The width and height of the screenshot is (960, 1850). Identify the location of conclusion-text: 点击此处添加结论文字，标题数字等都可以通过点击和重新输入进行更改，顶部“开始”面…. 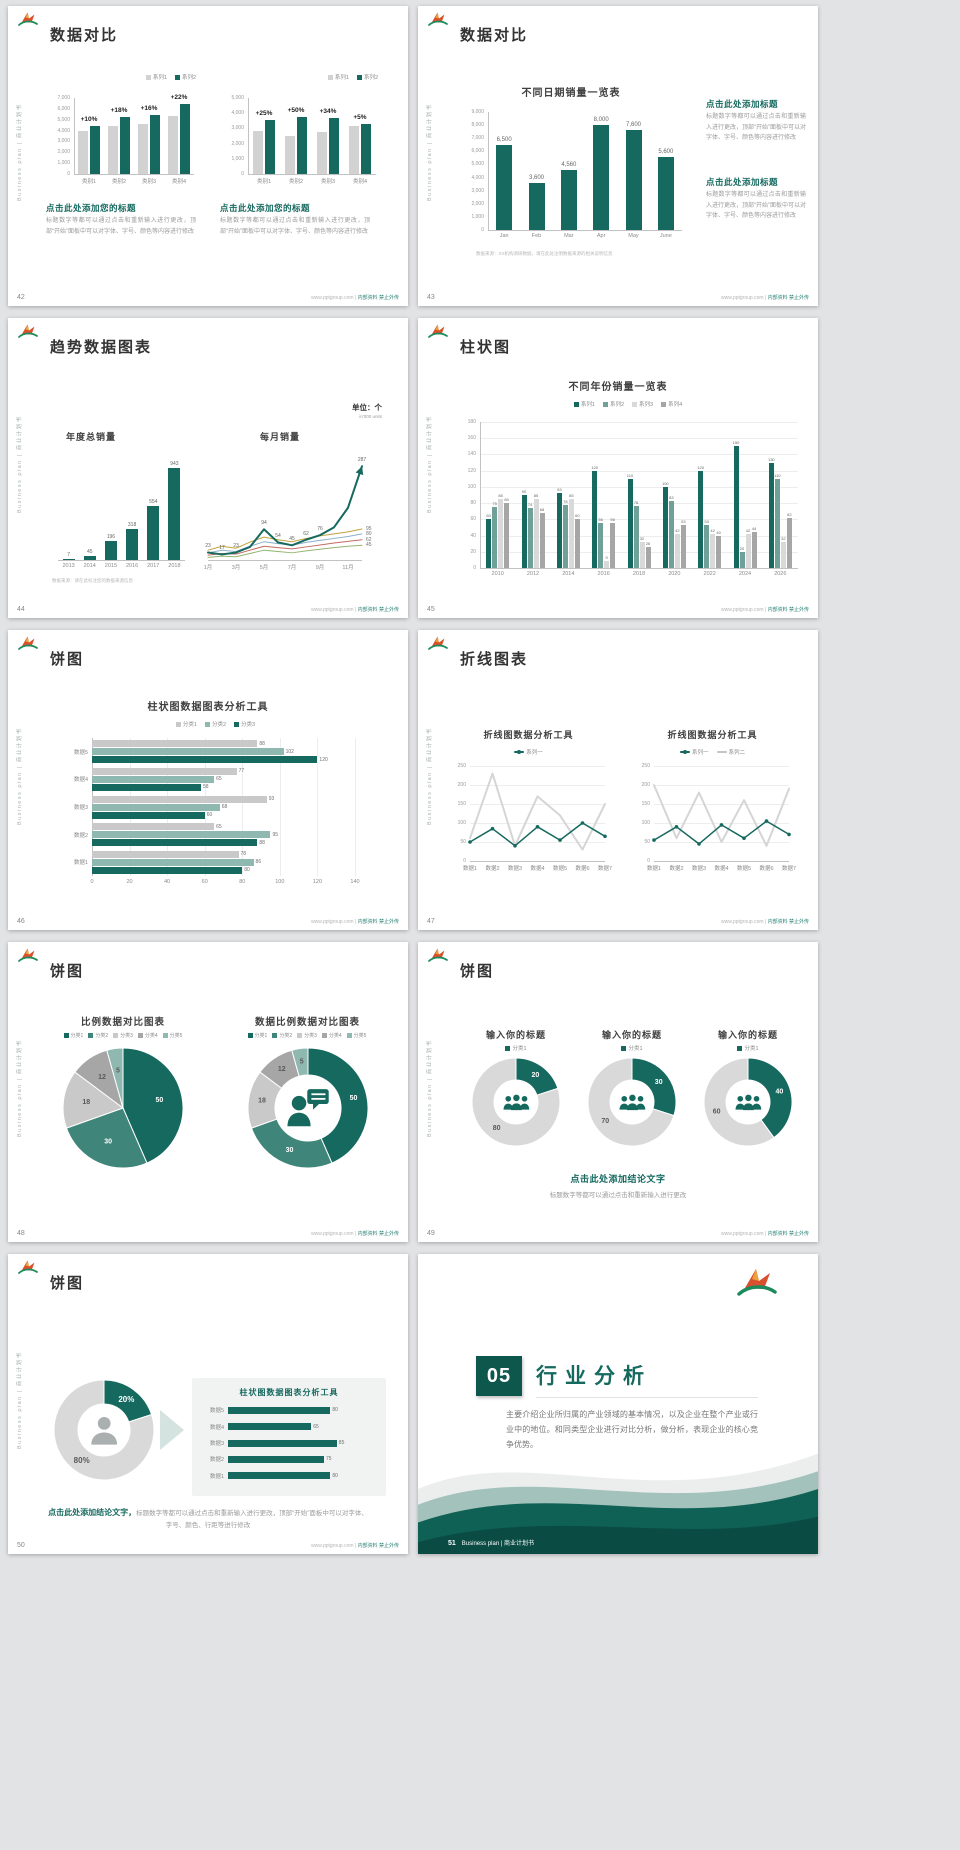
(208, 1519).